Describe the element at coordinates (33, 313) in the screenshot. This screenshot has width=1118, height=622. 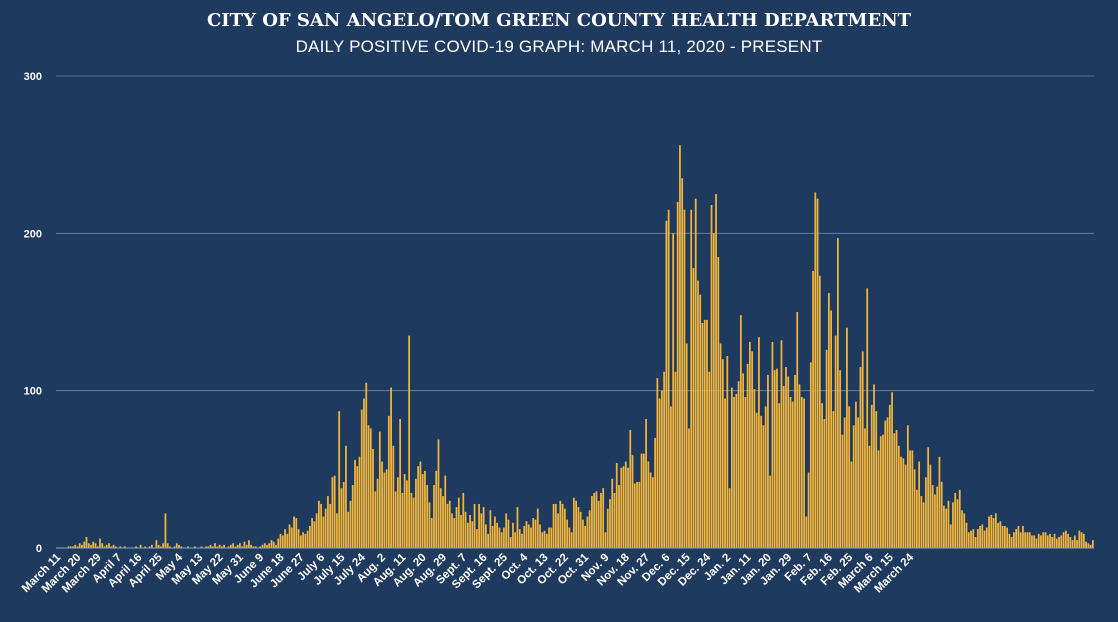
I see `y-axis-ticks: 0 100 200 300` at that location.